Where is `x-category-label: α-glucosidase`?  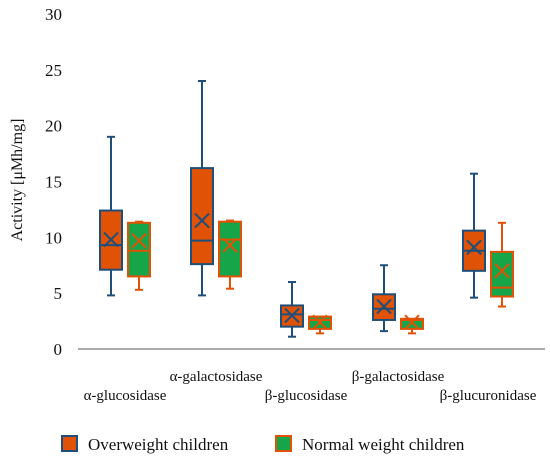 x-category-label: α-glucosidase is located at coordinates (125, 396).